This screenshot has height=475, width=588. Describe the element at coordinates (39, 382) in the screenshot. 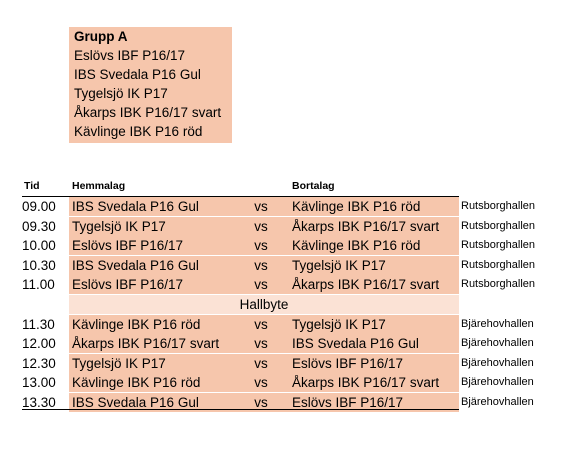

I see `match-time: 13.00` at that location.